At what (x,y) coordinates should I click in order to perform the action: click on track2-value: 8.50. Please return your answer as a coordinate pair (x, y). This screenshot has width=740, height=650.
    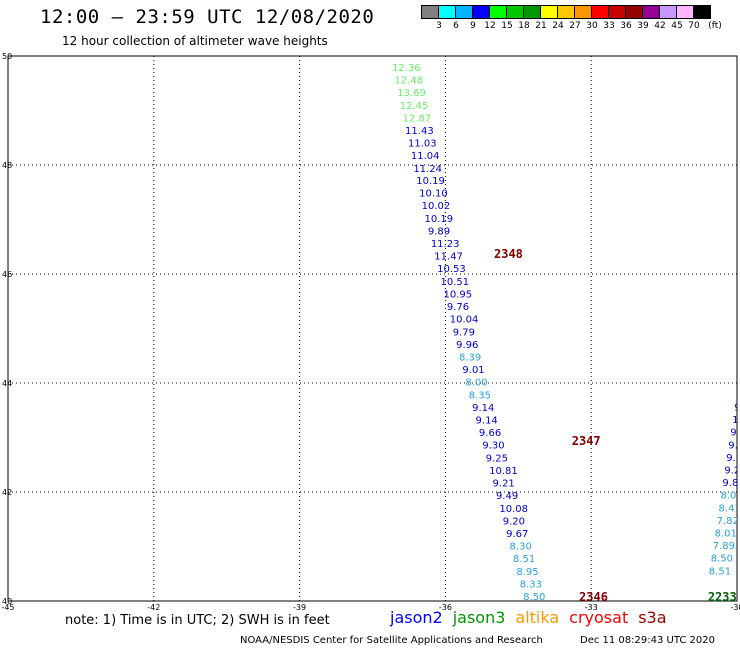
    Looking at the image, I should click on (722, 559).